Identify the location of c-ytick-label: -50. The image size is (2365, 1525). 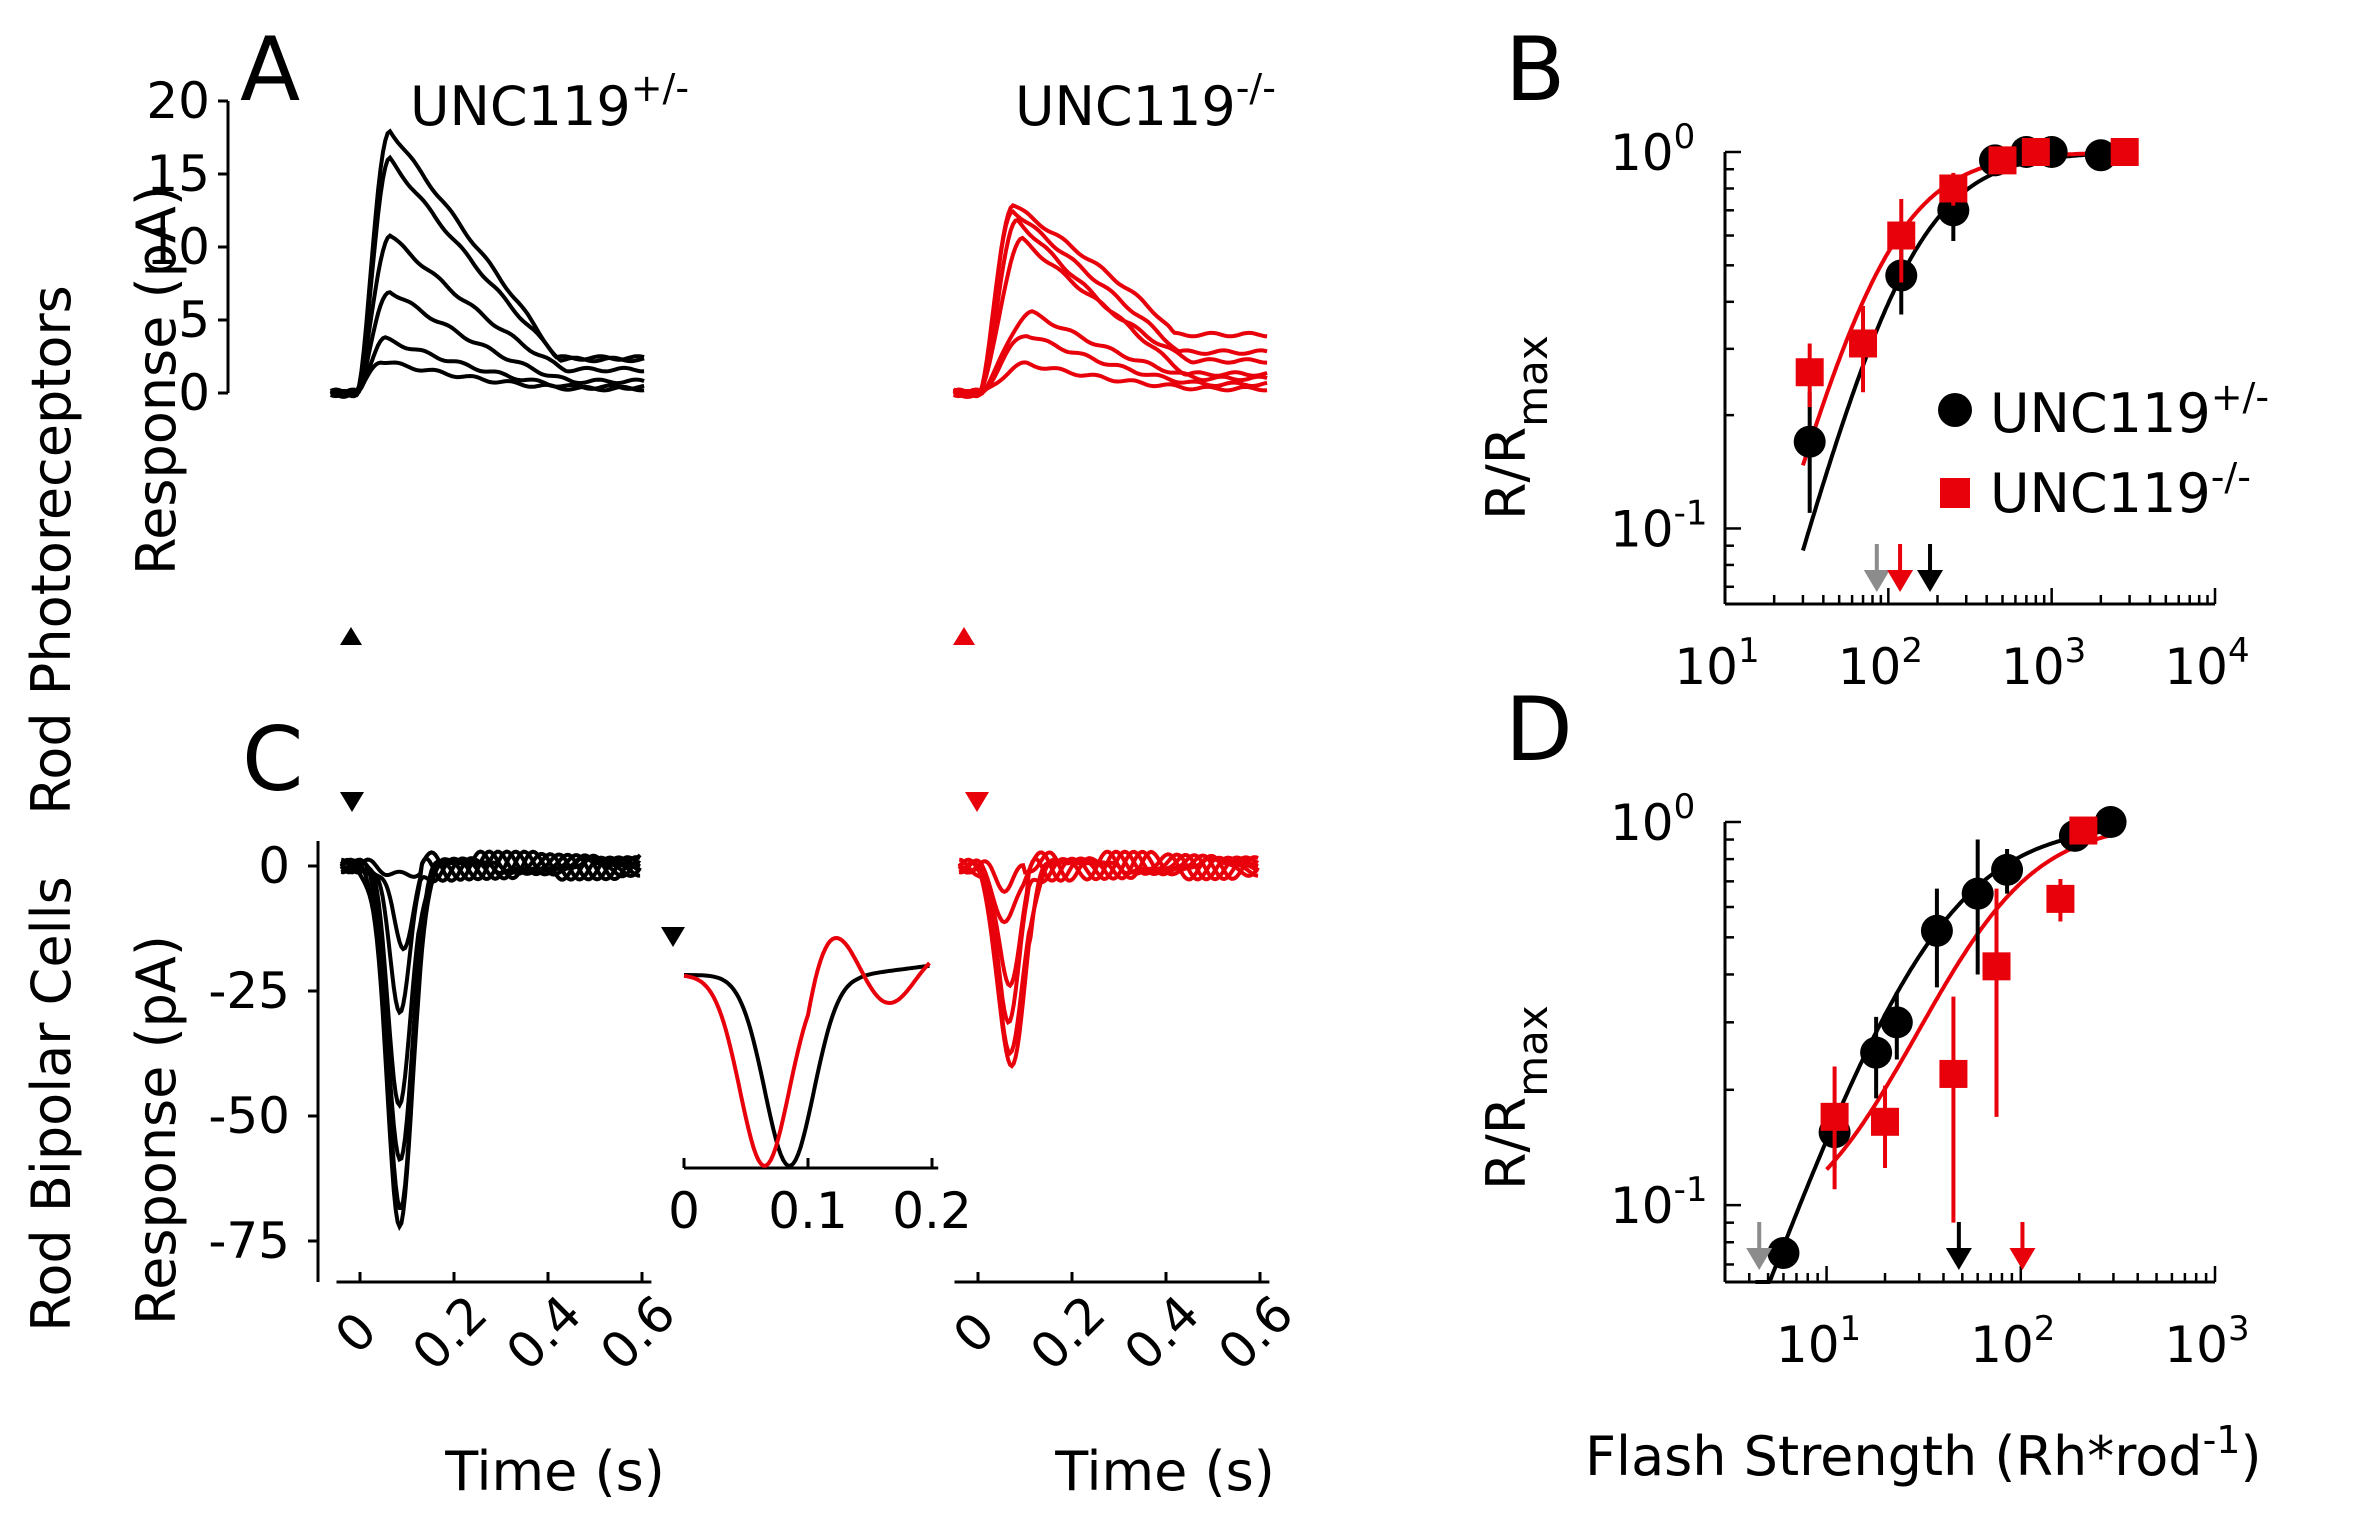
(249, 1116).